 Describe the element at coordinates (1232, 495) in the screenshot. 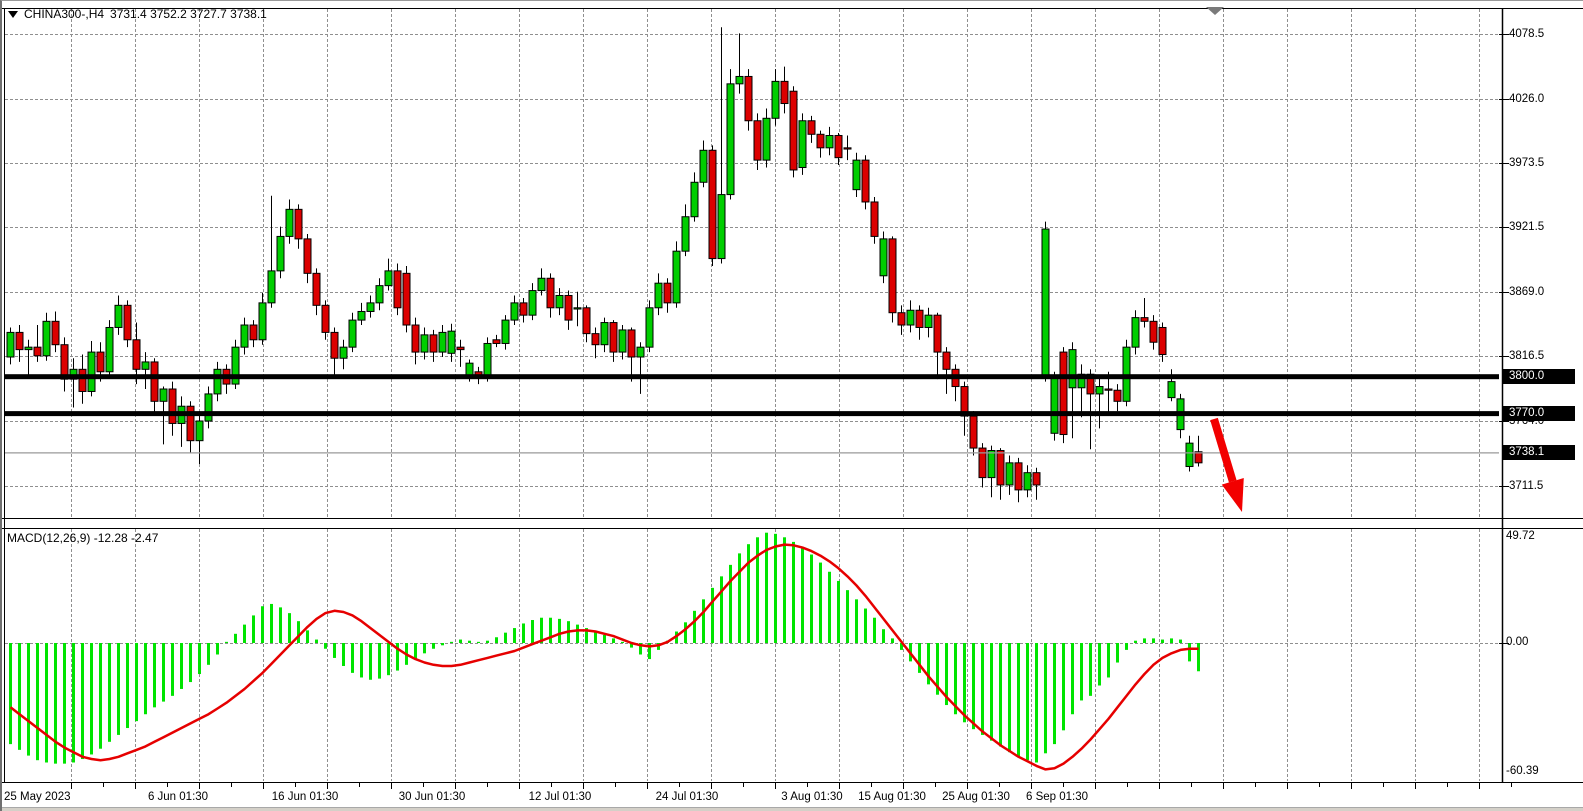

I see `arrow-object-head` at that location.